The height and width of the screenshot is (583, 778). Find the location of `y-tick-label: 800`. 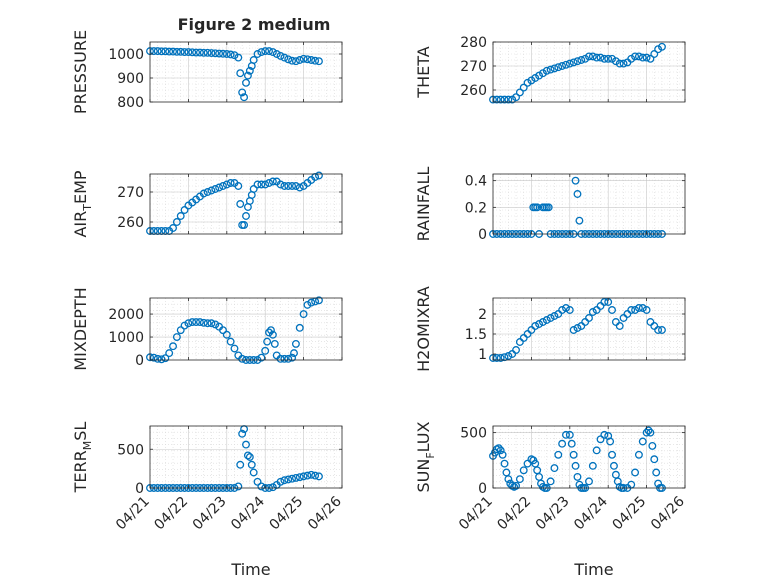

y-tick-label: 800 is located at coordinates (130, 103).